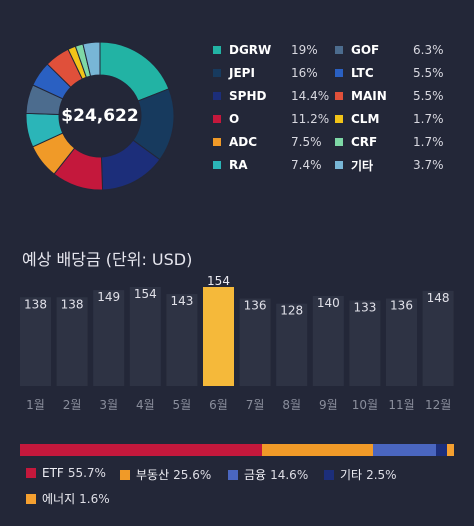 Image resolution: width=474 pixels, height=526 pixels. I want to click on allocation-stacked-bar, so click(237, 450).